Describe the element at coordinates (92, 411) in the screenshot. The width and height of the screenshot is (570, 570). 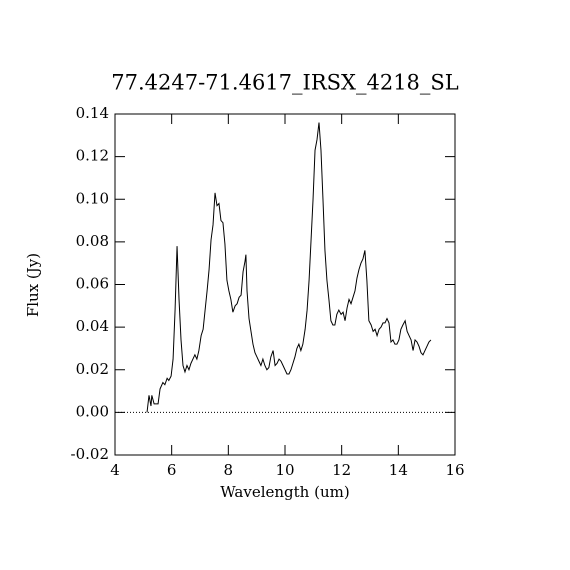
I see `y-tick-label: 0.00` at that location.